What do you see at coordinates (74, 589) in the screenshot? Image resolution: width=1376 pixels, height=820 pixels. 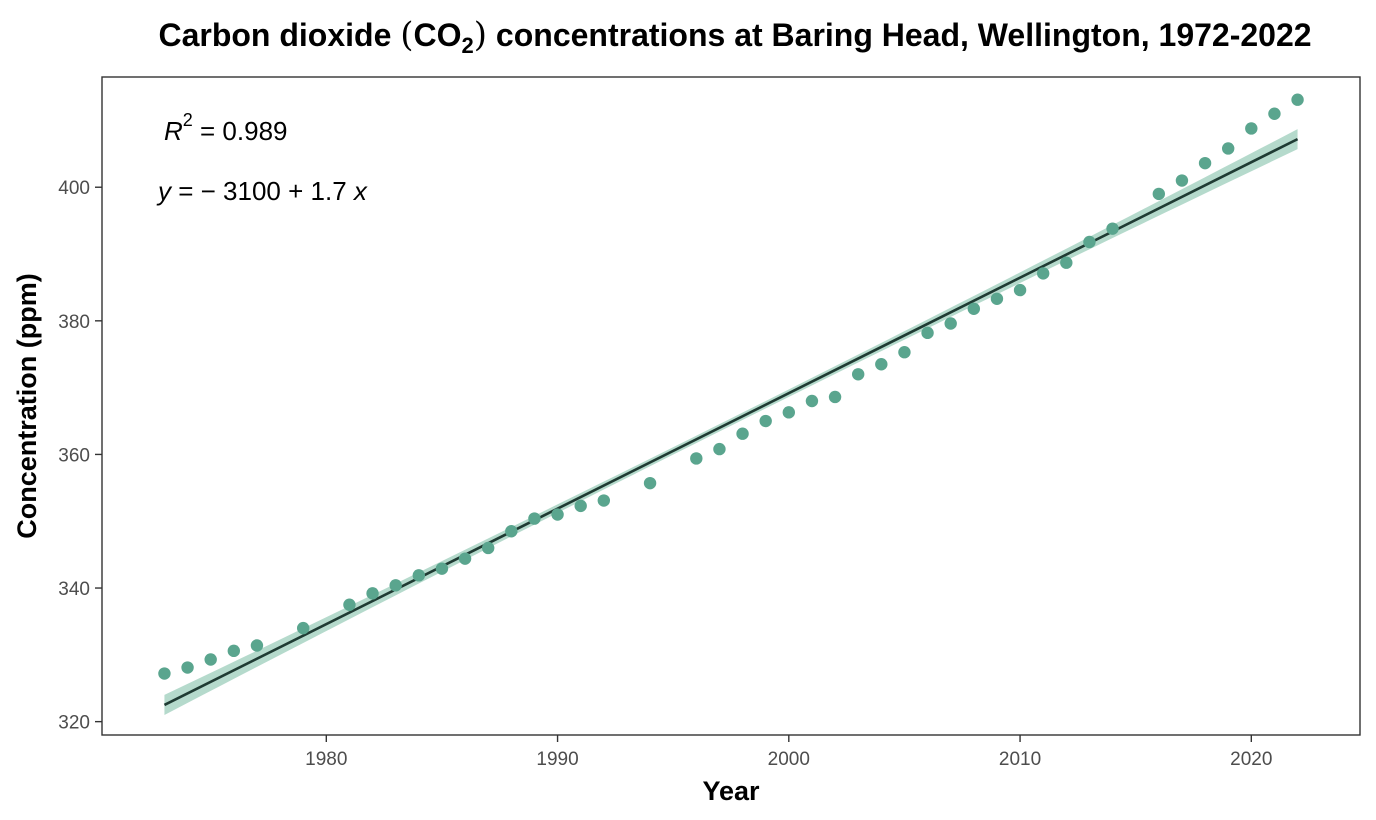 I see `y-tick-label: 340` at bounding box center [74, 589].